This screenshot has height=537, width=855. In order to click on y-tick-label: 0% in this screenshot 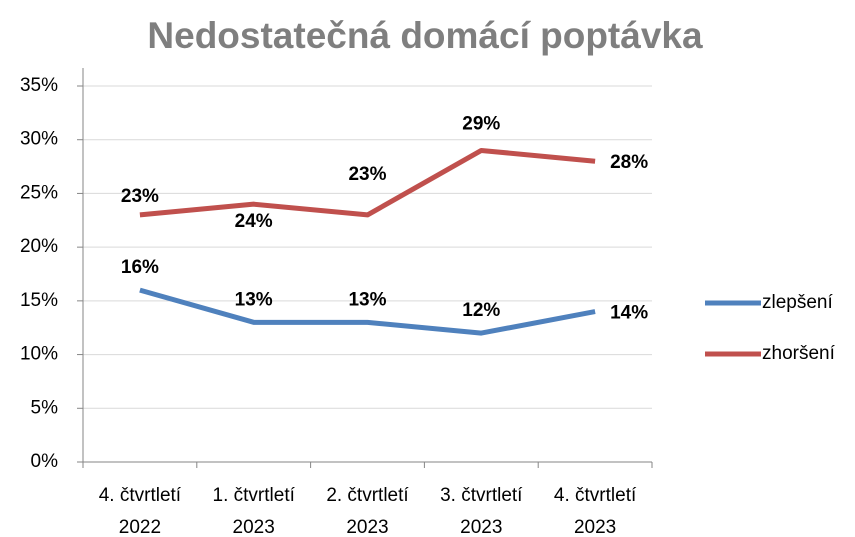, I will do `click(45, 461)`.